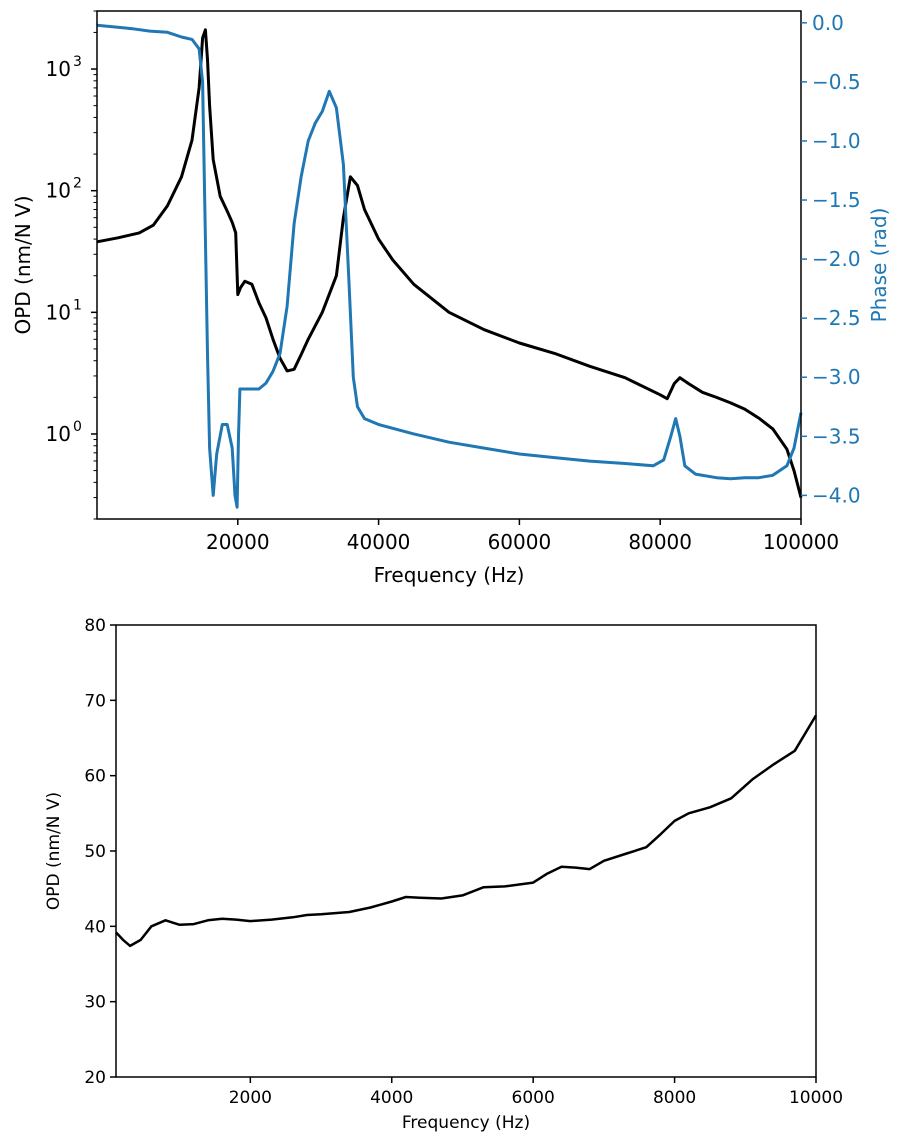 This screenshot has height=1137, width=897. I want to click on chart1-y2-tick-label: −3.5, so click(836, 436).